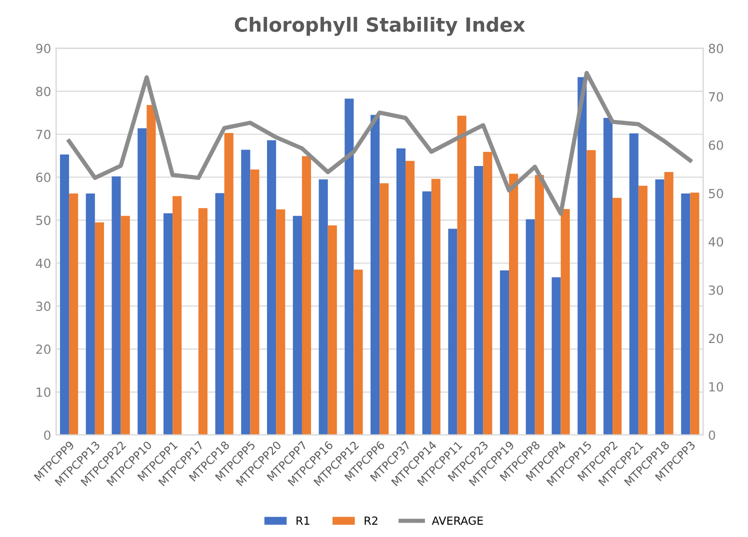 This screenshot has width=748, height=537. What do you see at coordinates (43, 49) in the screenshot?
I see `y-tick-label: 90` at bounding box center [43, 49].